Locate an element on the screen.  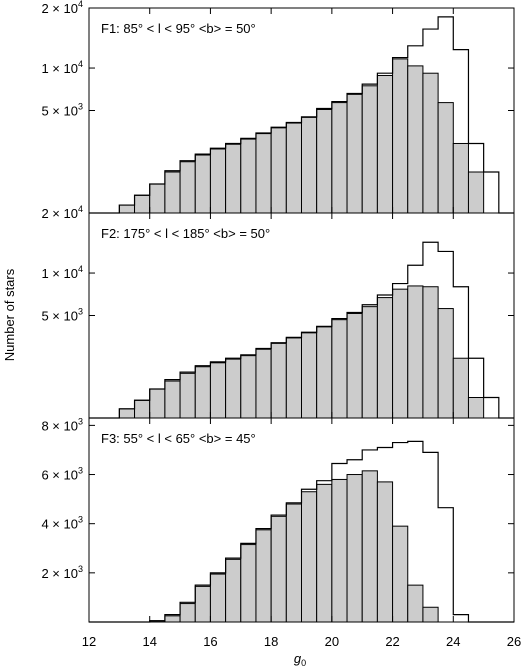
x-tick-label: 24 is located at coordinates (453, 641).